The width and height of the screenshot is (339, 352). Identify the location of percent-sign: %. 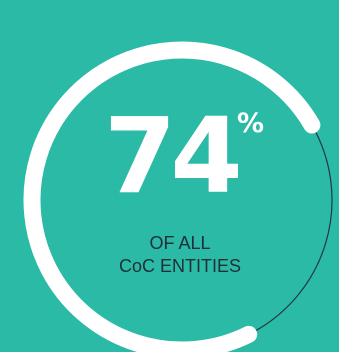
(251, 123).